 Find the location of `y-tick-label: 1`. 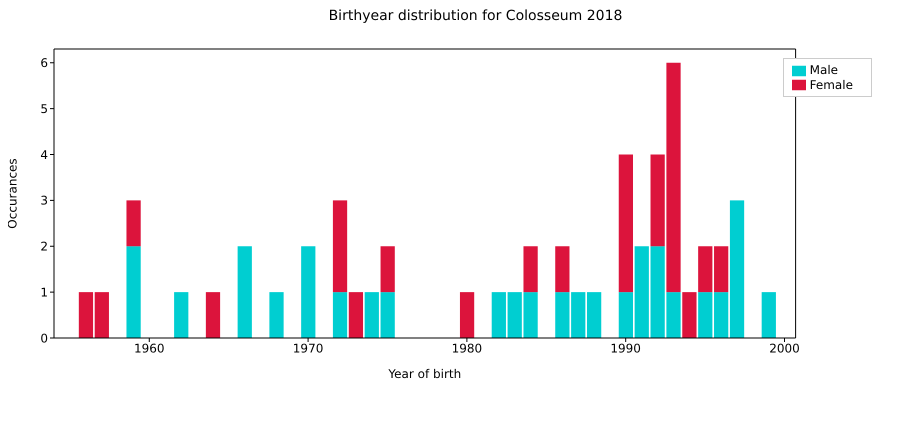

y-tick-label: 1 is located at coordinates (44, 292).